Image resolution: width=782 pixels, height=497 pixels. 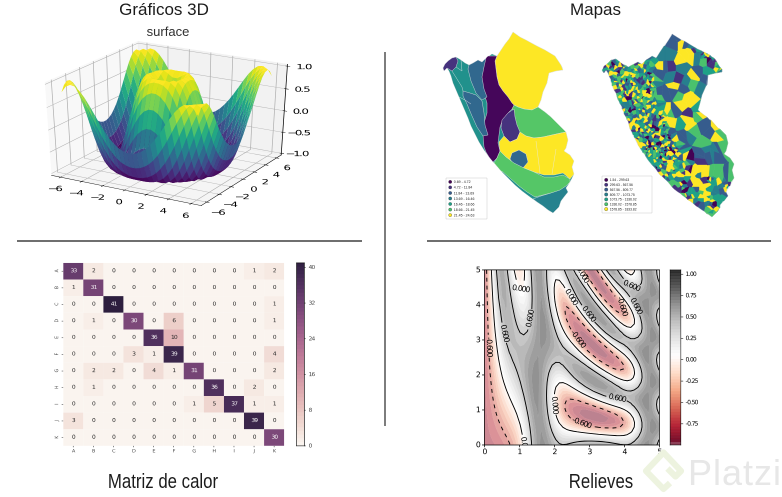 I want to click on svg-text: 1336.02 - 1578.85, so click(x=623, y=205).